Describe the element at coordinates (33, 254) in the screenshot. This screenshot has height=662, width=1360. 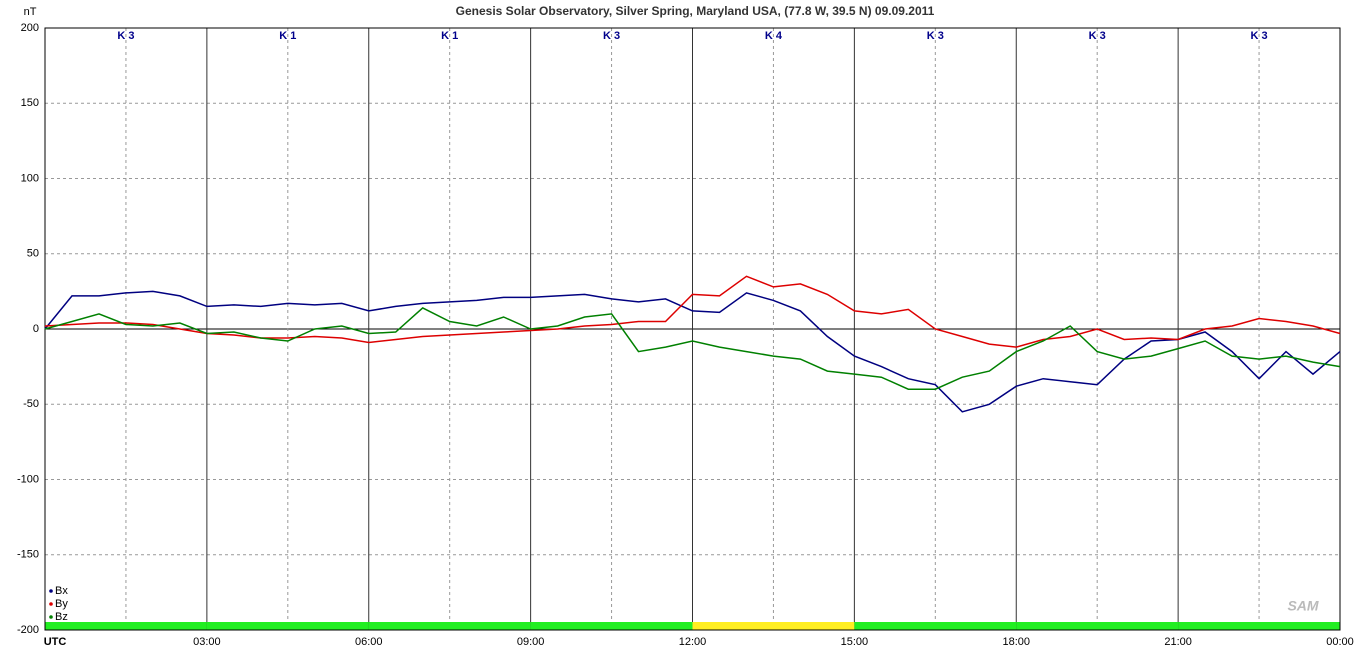
I see `y-tick-label: 50` at that location.